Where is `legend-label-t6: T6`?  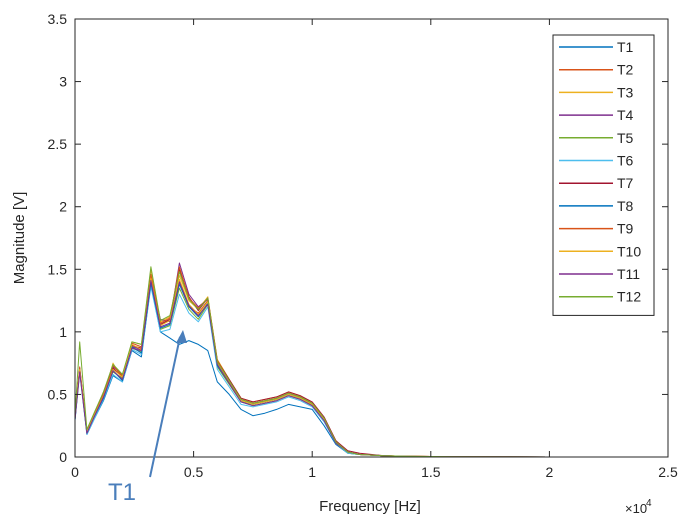 legend-label-t6: T6 is located at coordinates (625, 161).